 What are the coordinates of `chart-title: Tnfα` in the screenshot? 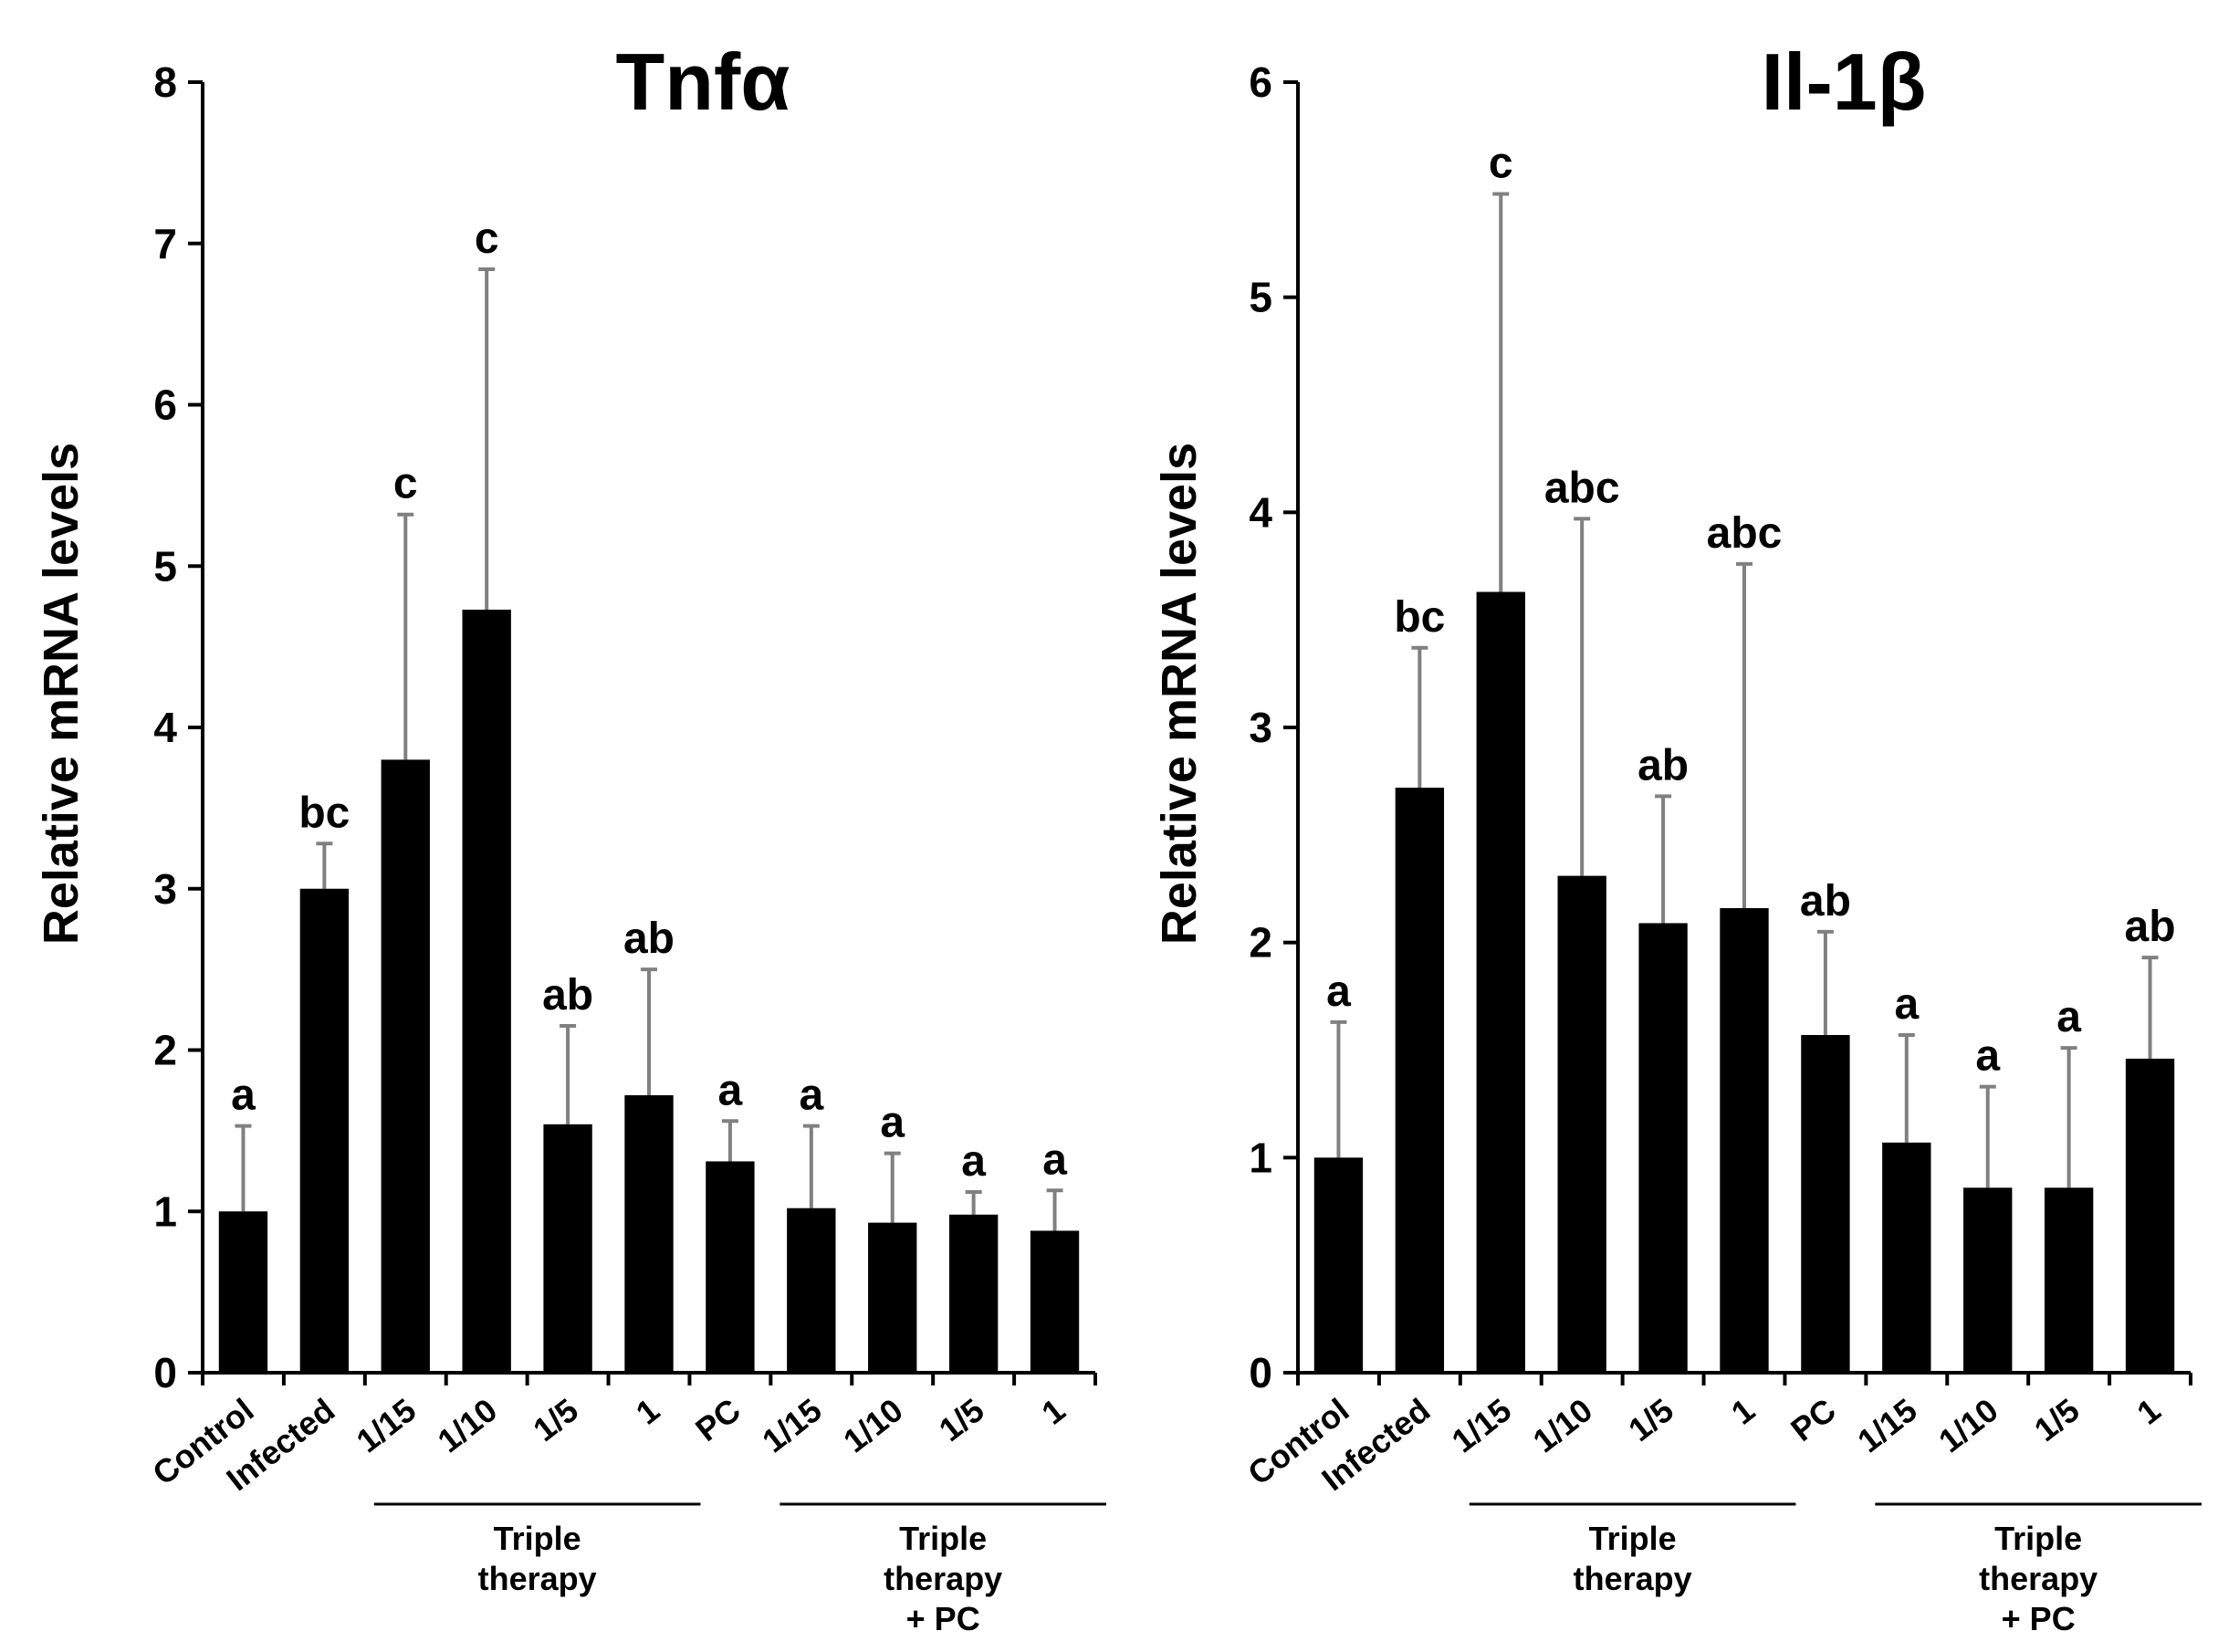 It's located at (703, 82).